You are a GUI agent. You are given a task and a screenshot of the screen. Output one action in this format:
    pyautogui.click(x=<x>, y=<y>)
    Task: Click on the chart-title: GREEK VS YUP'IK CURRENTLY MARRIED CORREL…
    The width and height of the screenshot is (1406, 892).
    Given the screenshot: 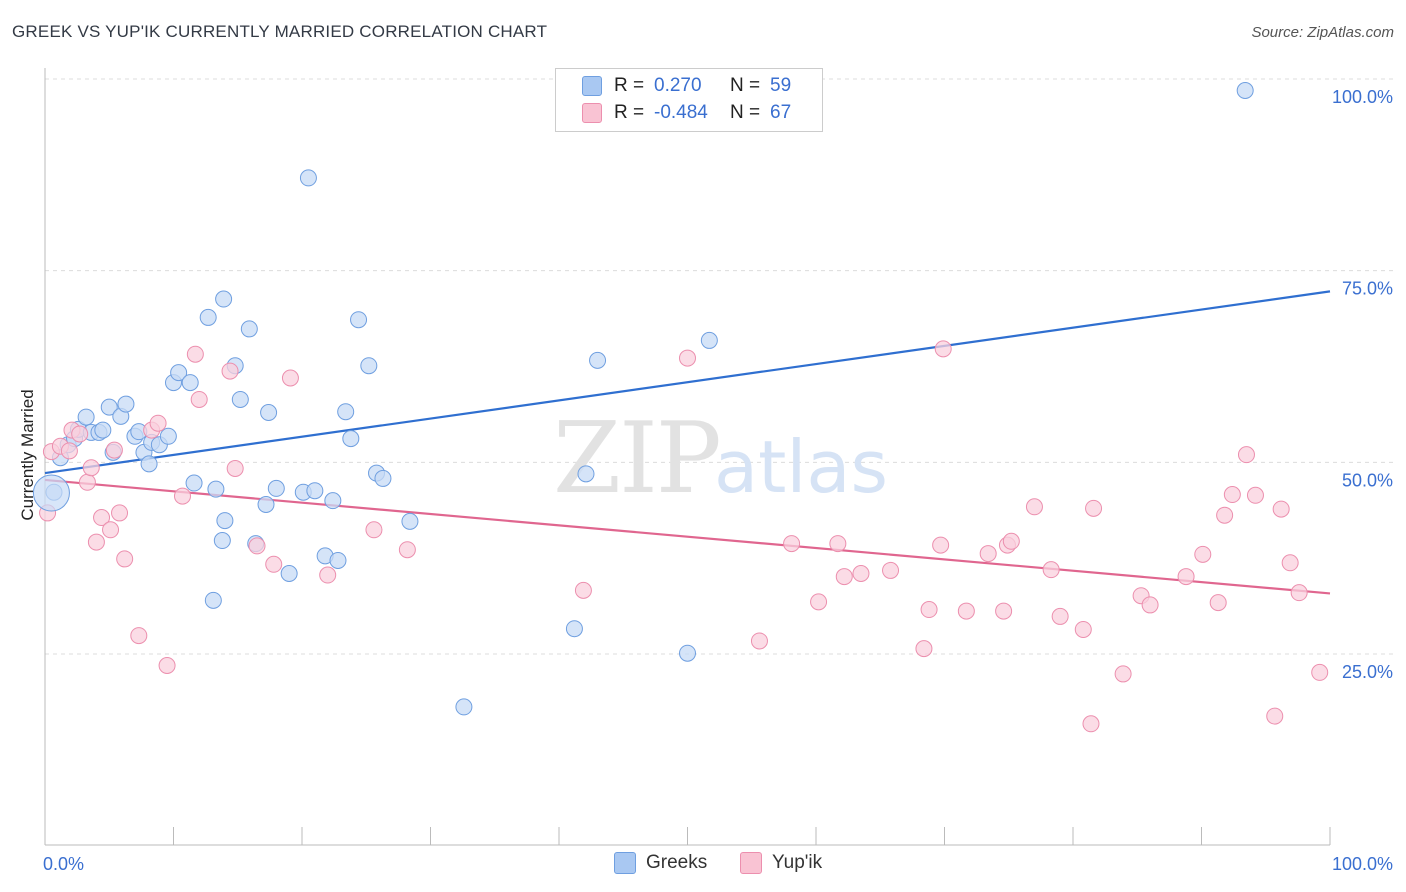 What is the action you would take?
    pyautogui.click(x=280, y=31)
    